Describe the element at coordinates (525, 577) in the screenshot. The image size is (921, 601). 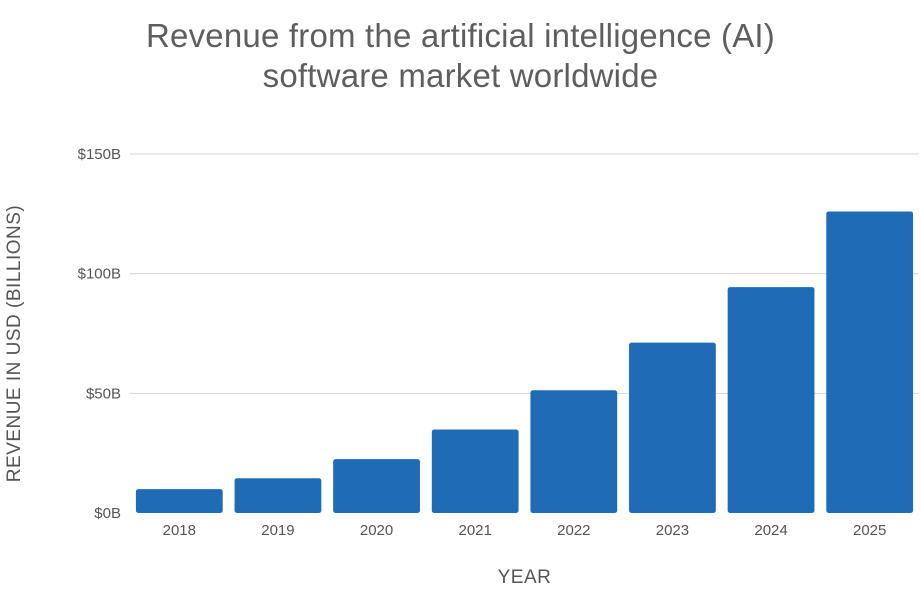
I see `x-axis-title: YEAR` at that location.